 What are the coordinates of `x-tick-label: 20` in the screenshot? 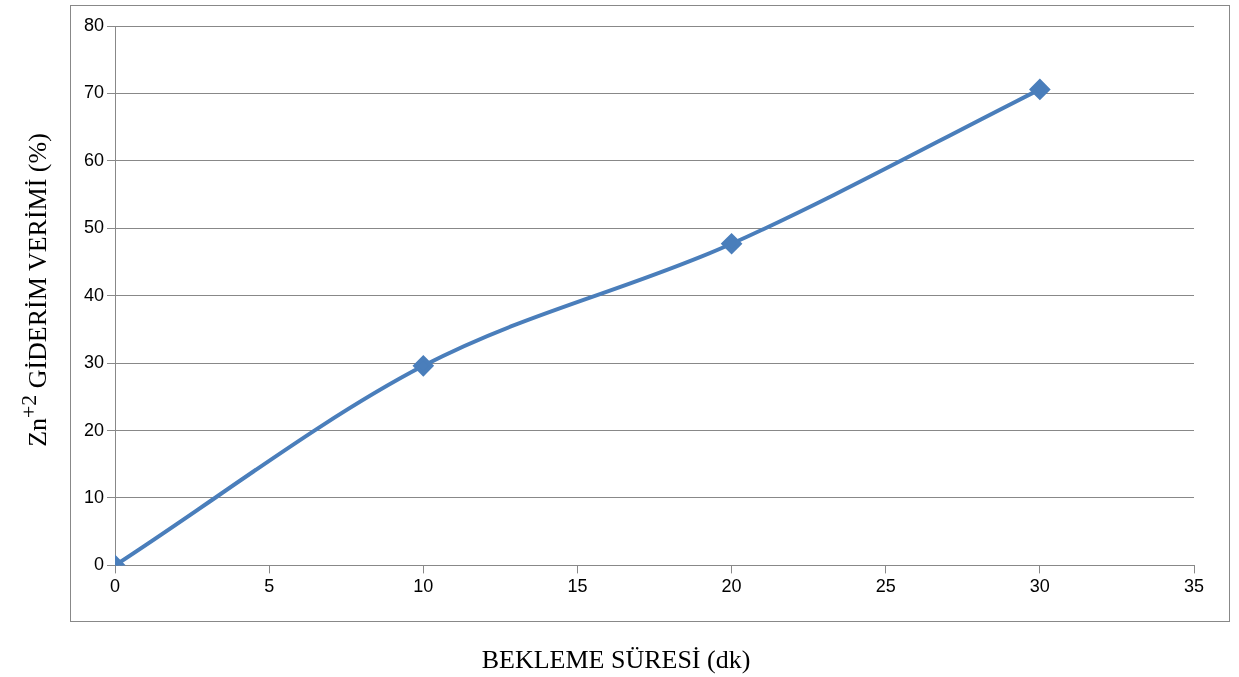 It's located at (731, 586).